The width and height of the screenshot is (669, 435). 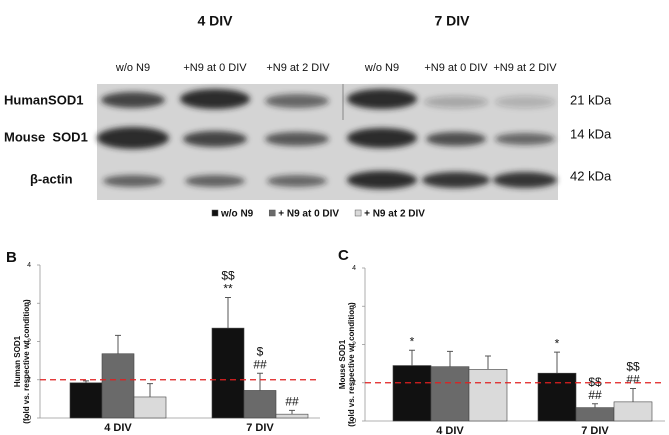 What do you see at coordinates (46, 136) in the screenshot?
I see `row-label: Mouse SOD1` at bounding box center [46, 136].